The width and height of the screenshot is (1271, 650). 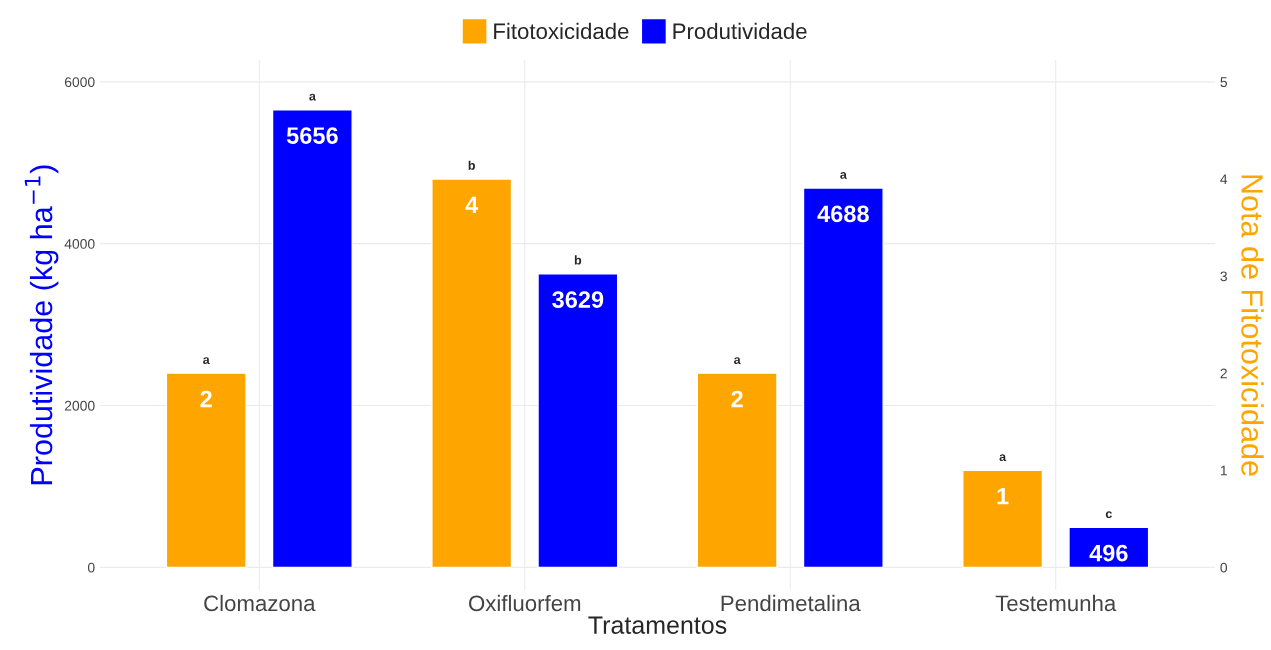 I want to click on y2-tick-label: 5, so click(x=1223, y=82).